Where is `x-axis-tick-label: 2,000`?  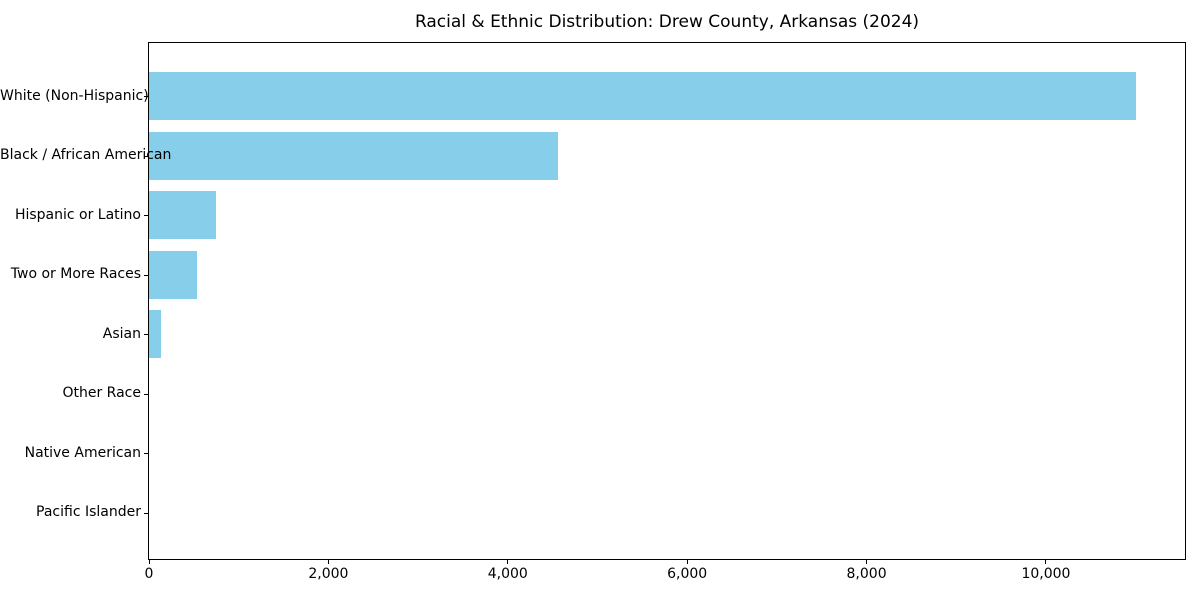 x-axis-tick-label: 2,000 is located at coordinates (328, 574).